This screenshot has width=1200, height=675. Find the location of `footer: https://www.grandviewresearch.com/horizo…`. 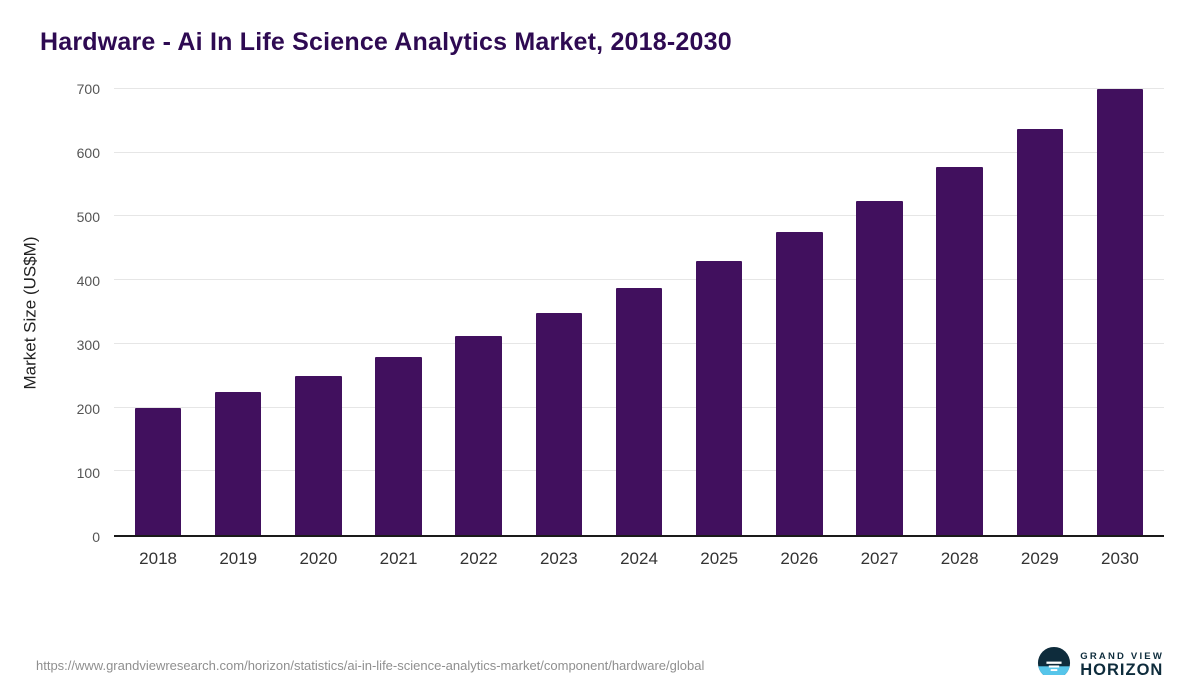

footer: https://www.grandviewresearch.com/horizo… is located at coordinates (600, 660).